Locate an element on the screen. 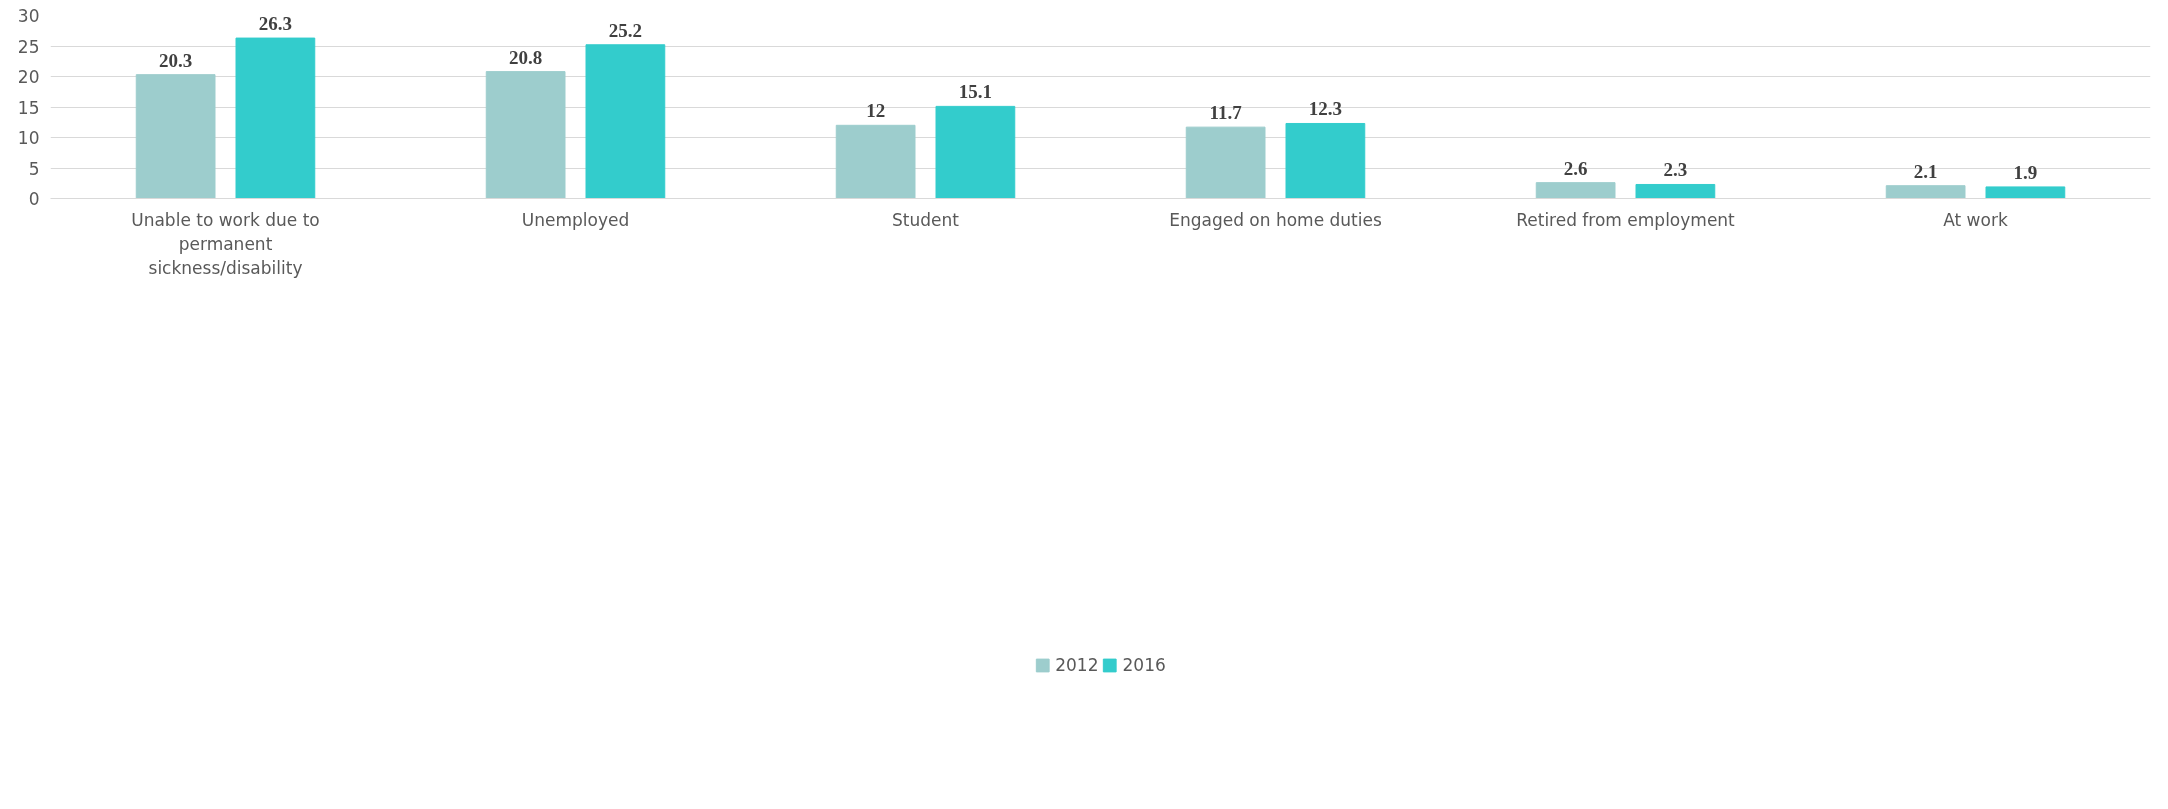 This screenshot has height=809, width=2168. x-tick-label: Unemployed is located at coordinates (575, 219).